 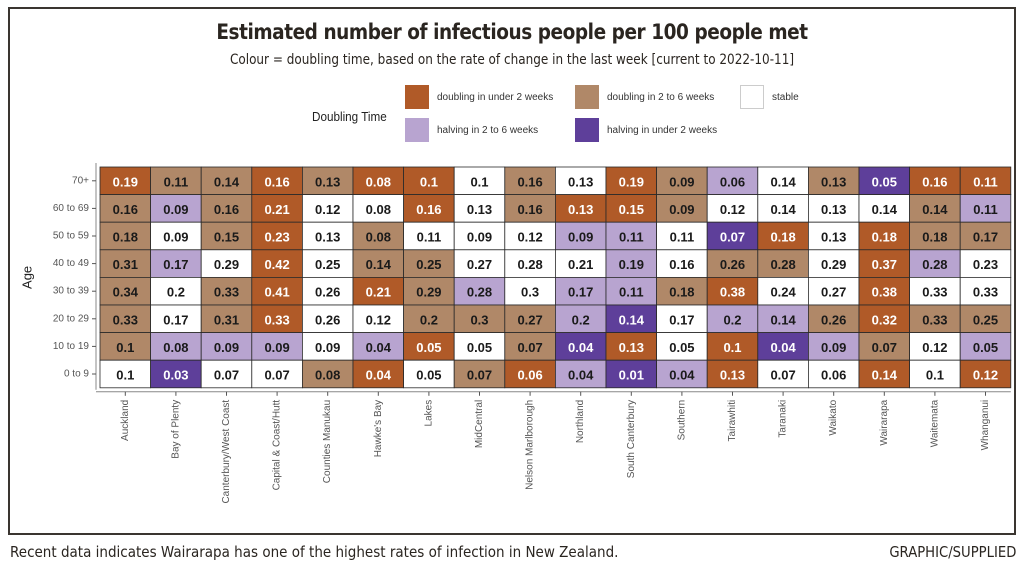 What do you see at coordinates (76, 374) in the screenshot?
I see `y-tick-label: 0 to 9` at bounding box center [76, 374].